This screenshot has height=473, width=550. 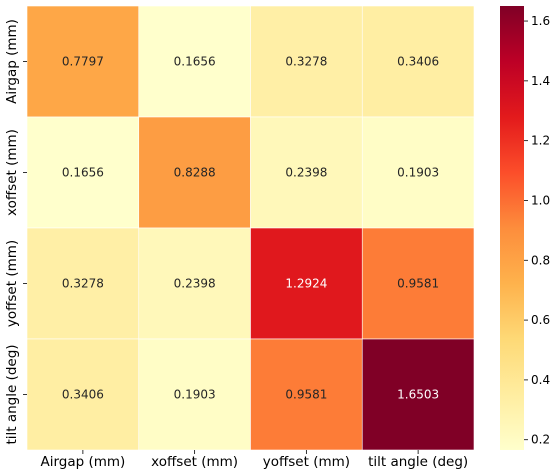 I want to click on colorbar-tick-label: 0.6, so click(x=540, y=320).